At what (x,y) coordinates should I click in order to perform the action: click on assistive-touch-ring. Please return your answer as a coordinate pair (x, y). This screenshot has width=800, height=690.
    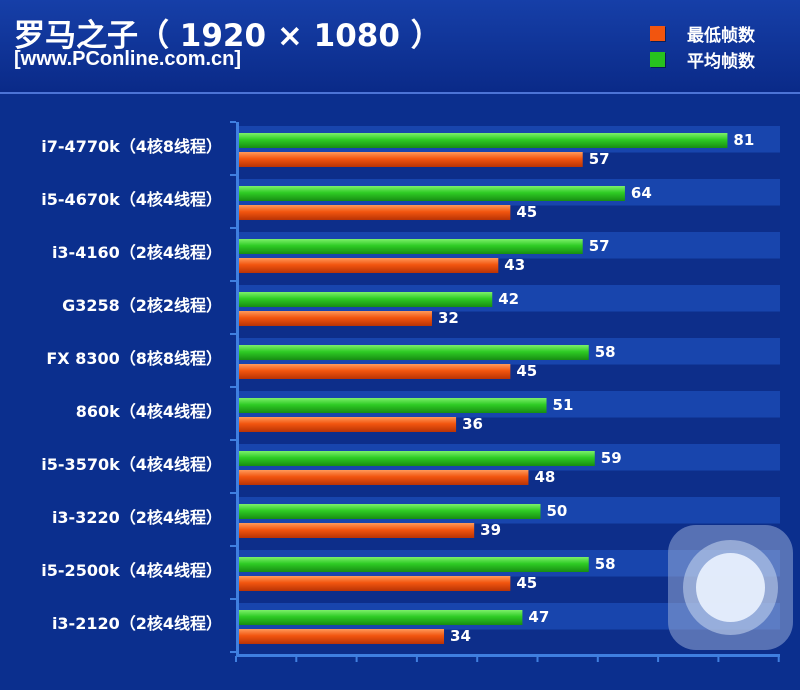
    Looking at the image, I should click on (730, 587).